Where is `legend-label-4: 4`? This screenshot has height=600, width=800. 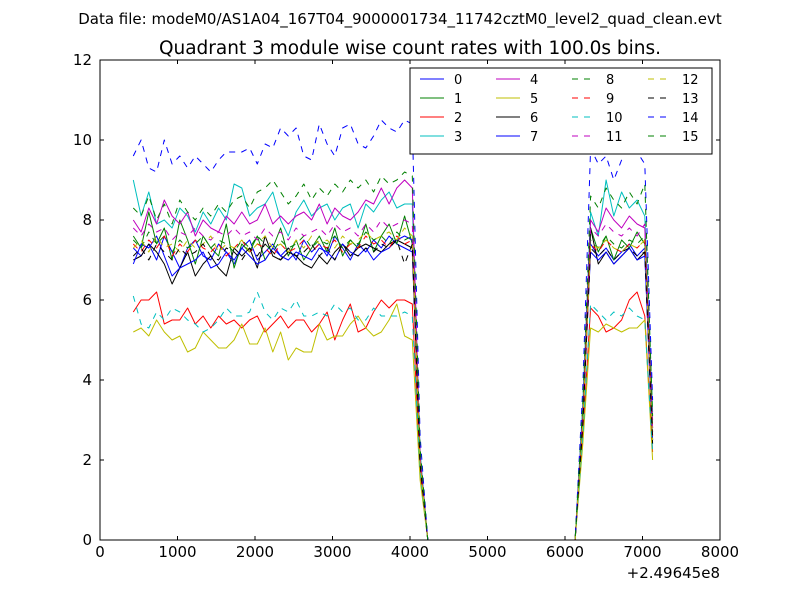 legend-label-4: 4 is located at coordinates (534, 80).